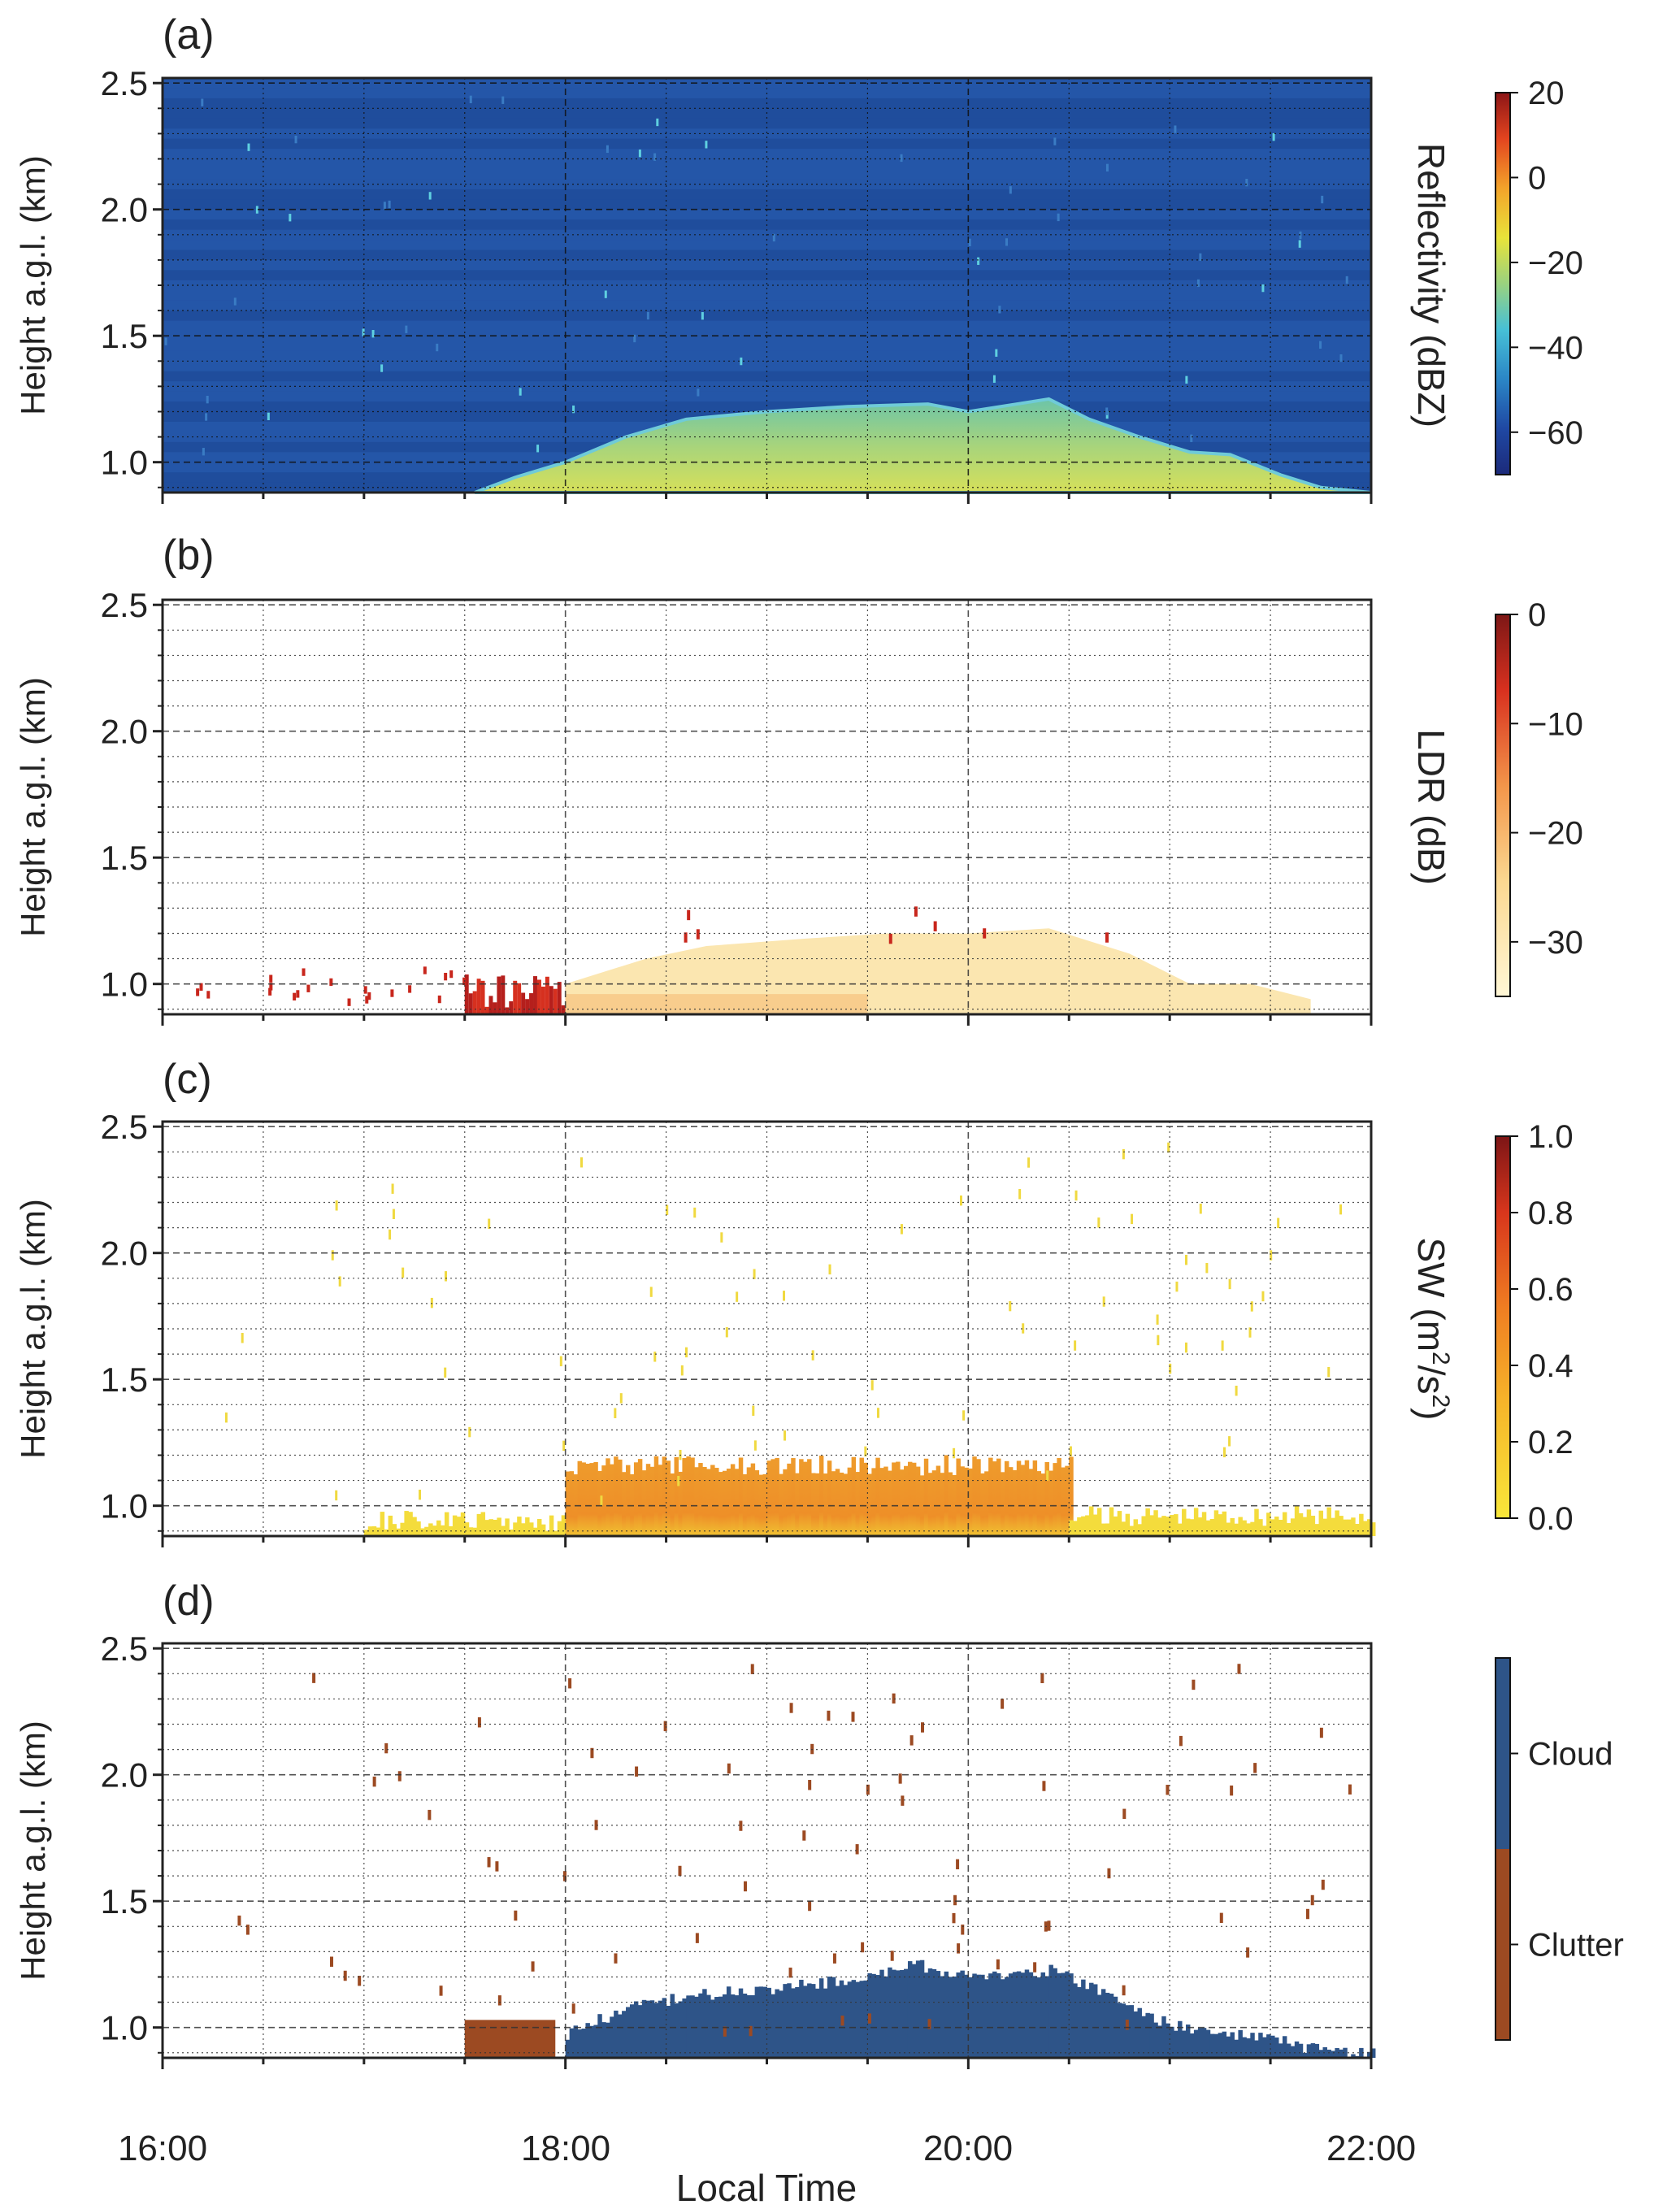  I want to click on y-tick-label: 1.5, so click(124, 1901).